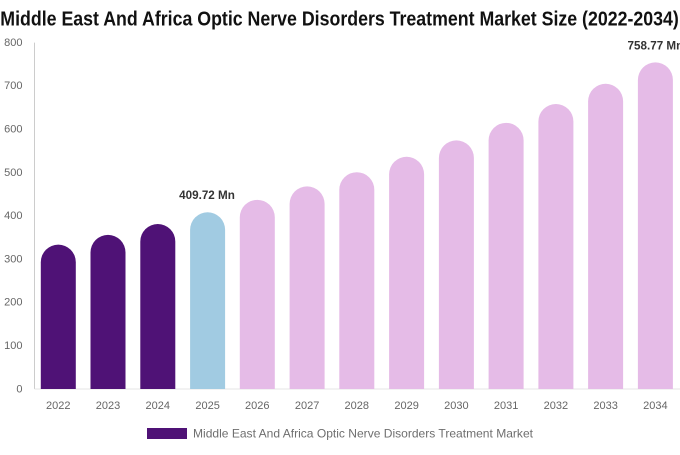 This screenshot has height=455, width=680. Describe the element at coordinates (13, 86) in the screenshot. I see `svg-text: 700` at that location.